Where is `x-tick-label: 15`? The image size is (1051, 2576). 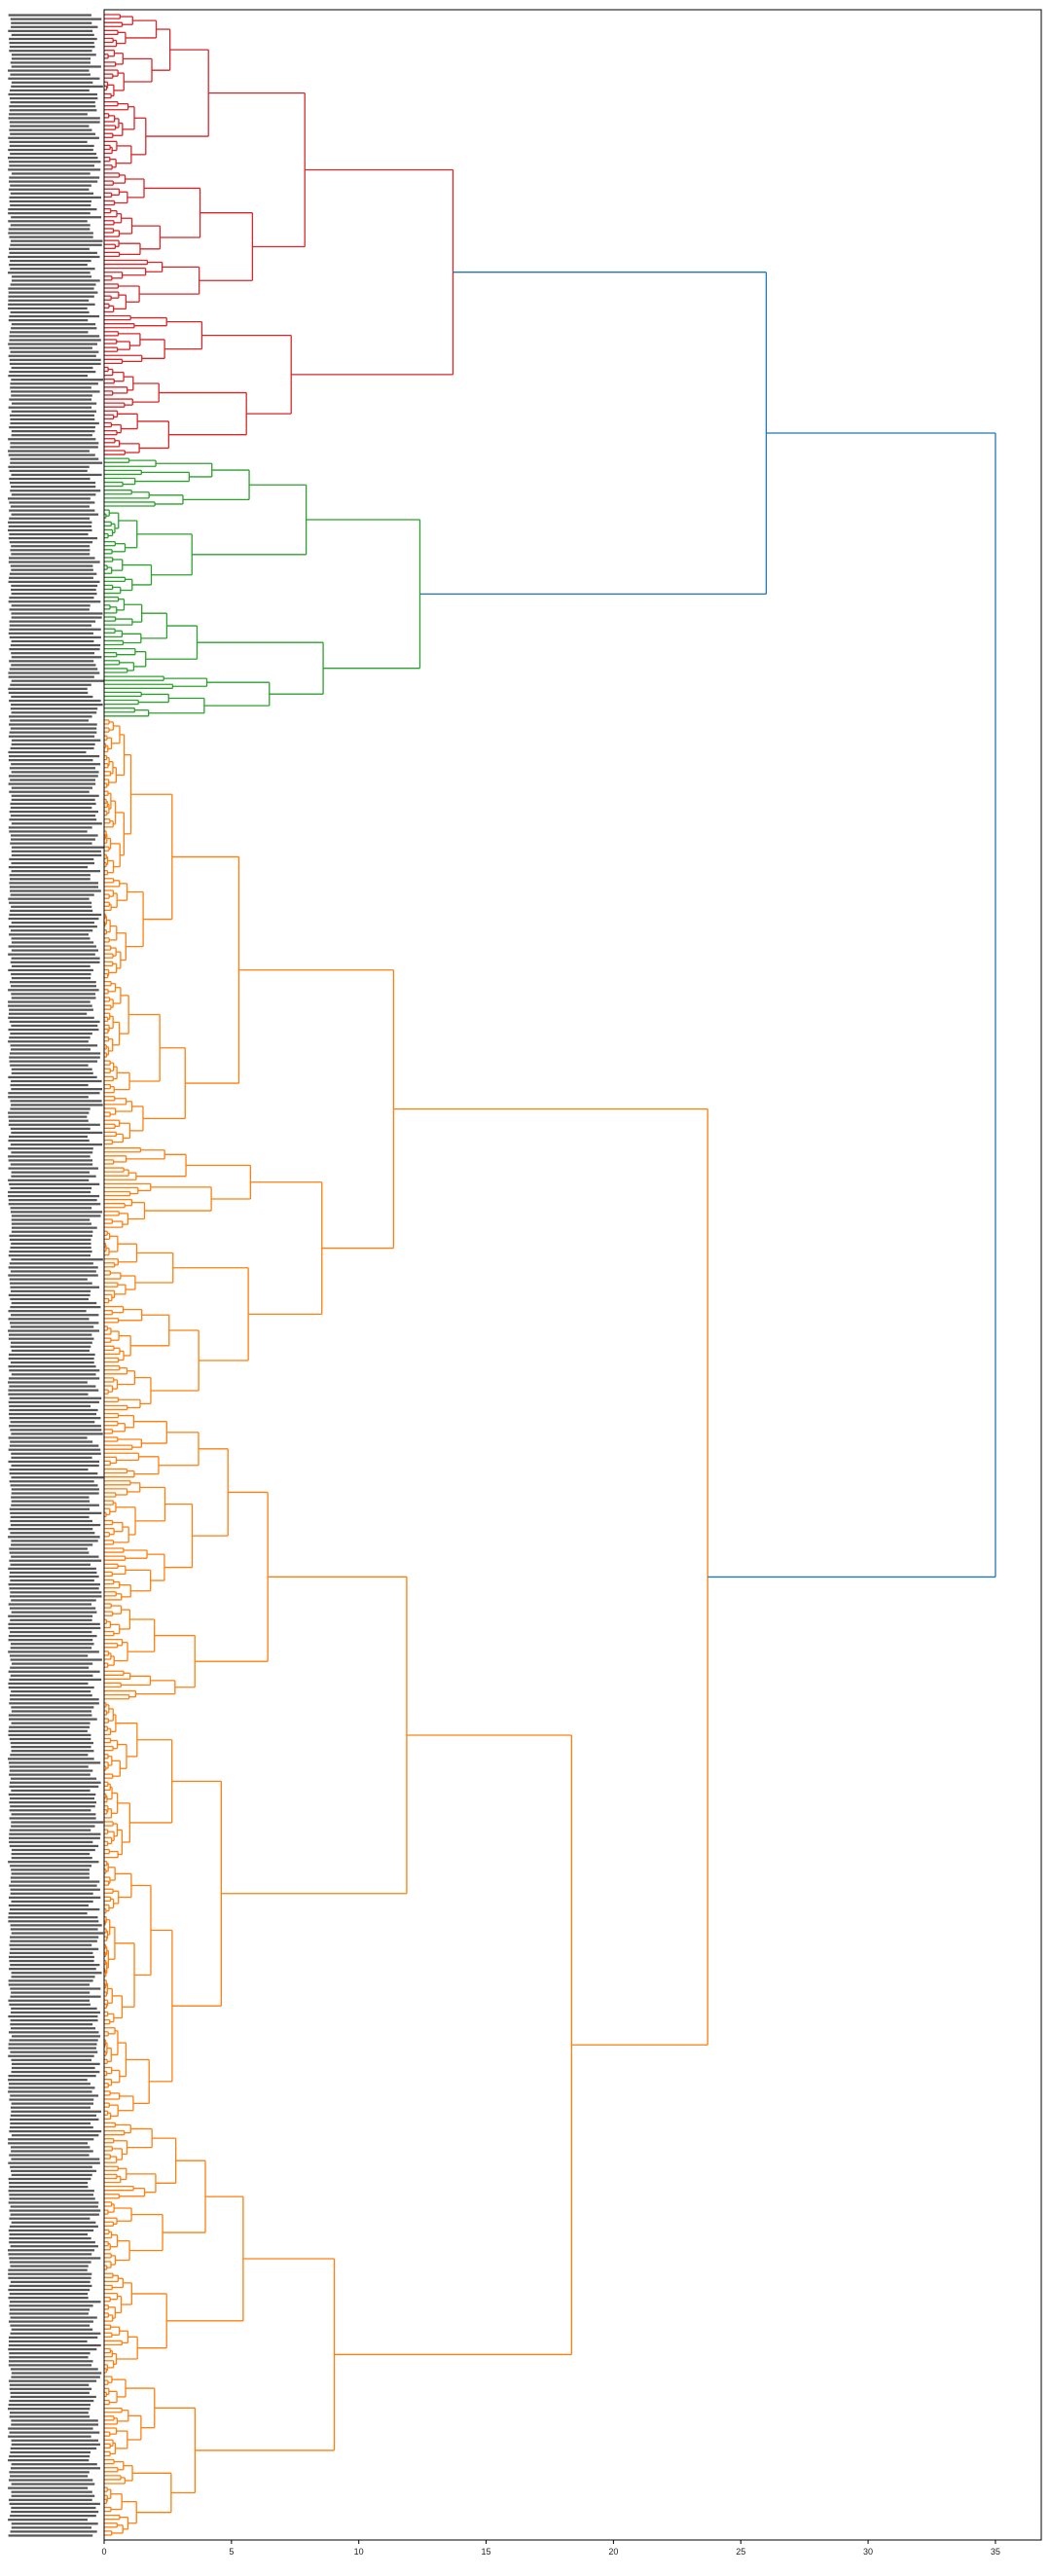
x-tick-label: 15 is located at coordinates (486, 2552).